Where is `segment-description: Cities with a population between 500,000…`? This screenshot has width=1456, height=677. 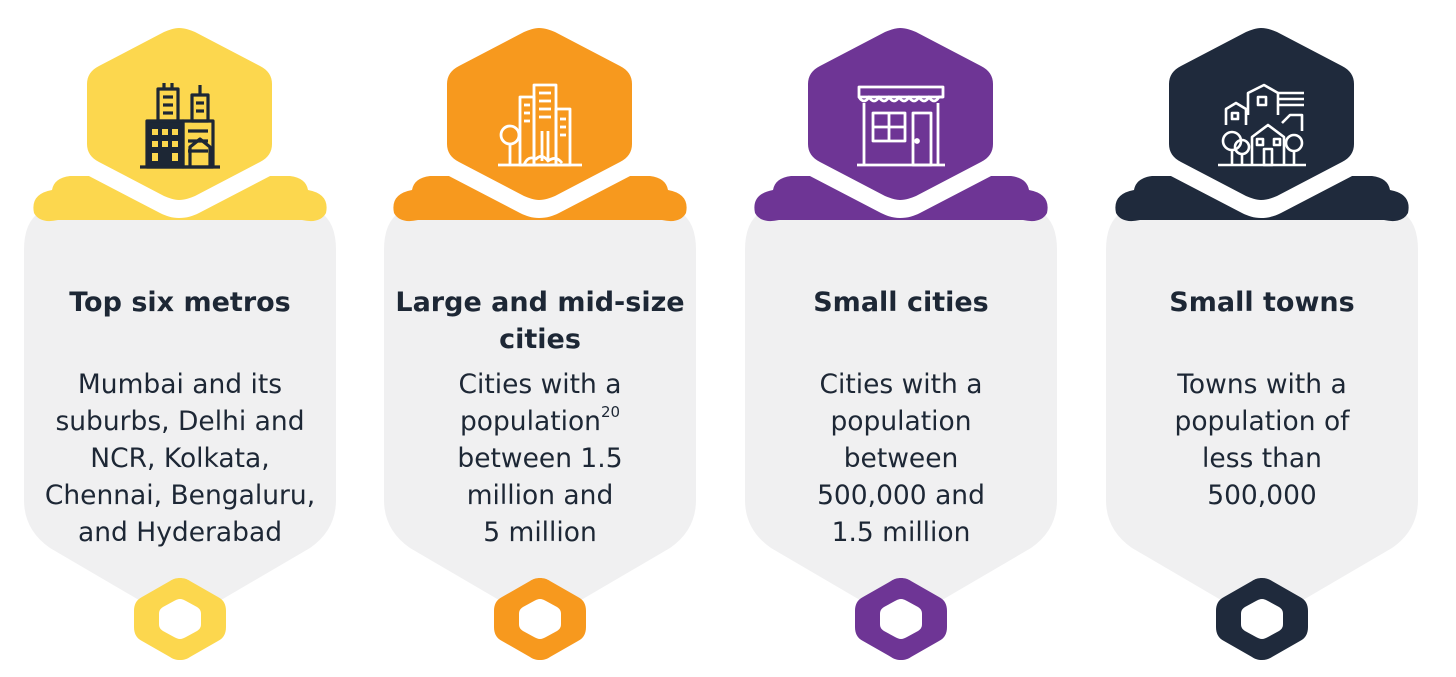 segment-description: Cities with a population between 500,000… is located at coordinates (901, 458).